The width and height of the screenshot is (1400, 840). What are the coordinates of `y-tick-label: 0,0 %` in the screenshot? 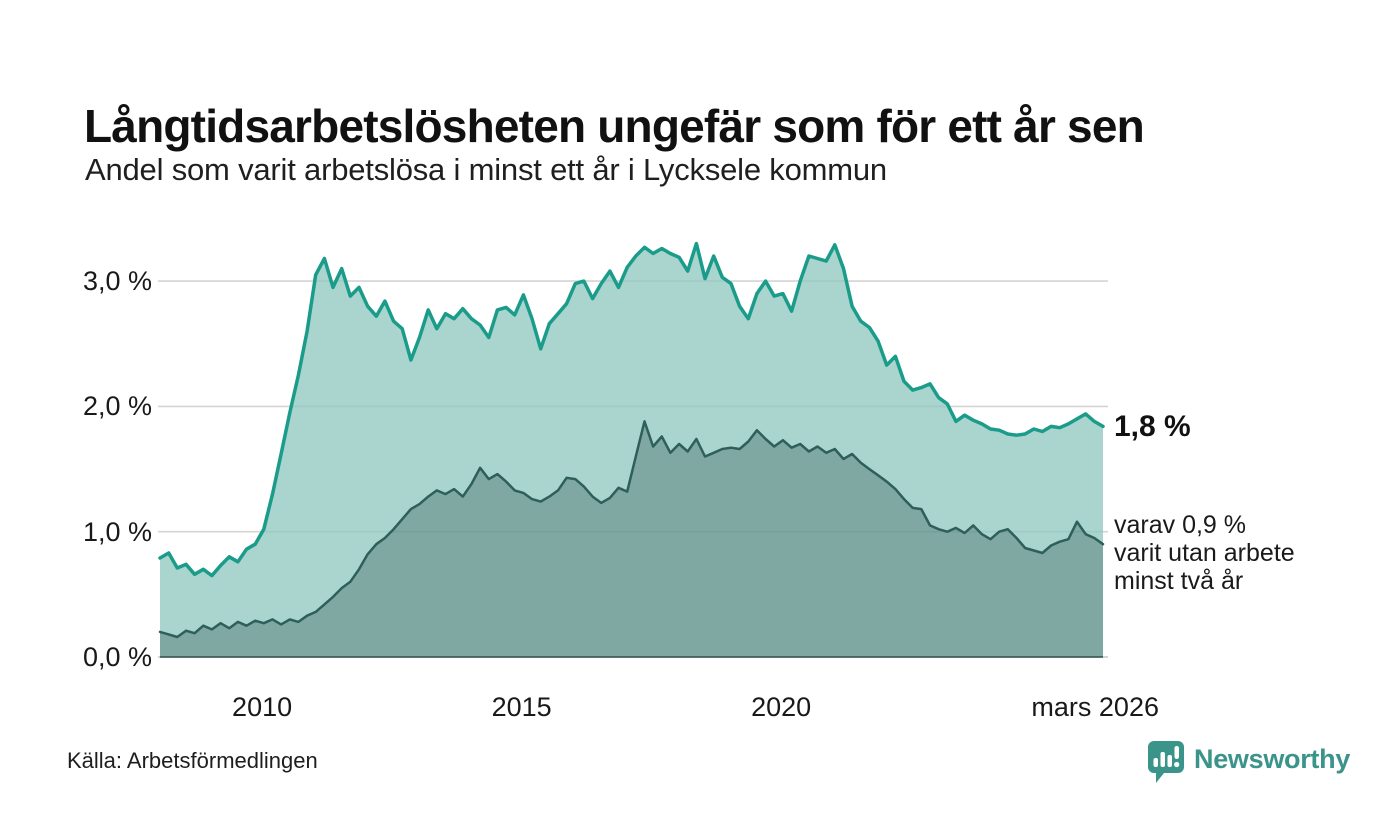 It's located at (117, 657).